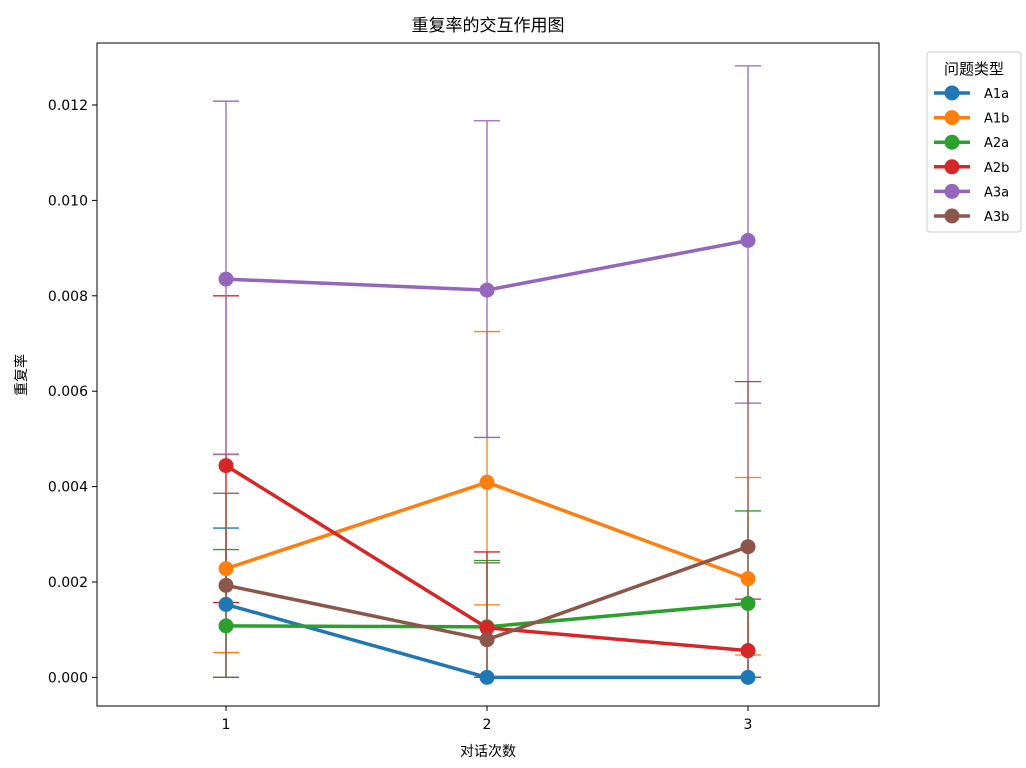 This screenshot has height=768, width=1026. What do you see at coordinates (952, 93) in the screenshot?
I see `legend-marker-A1a` at bounding box center [952, 93].